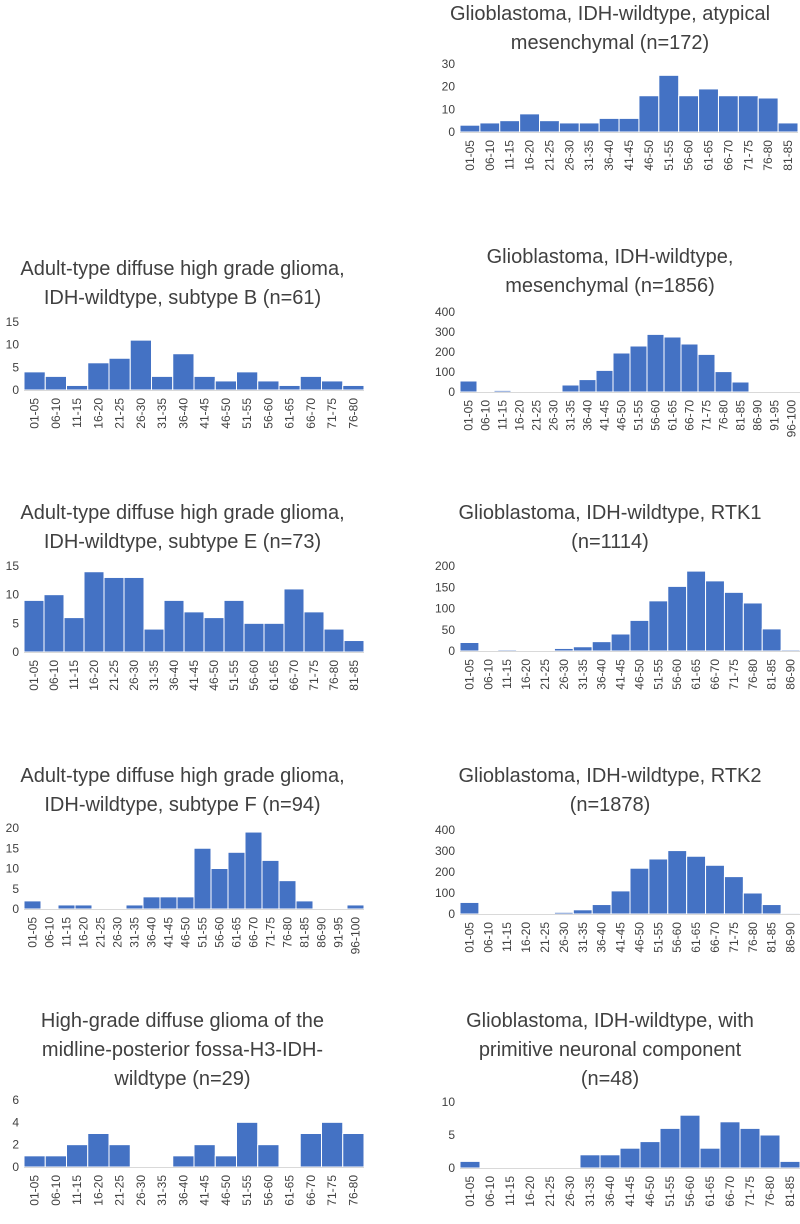 The height and width of the screenshot is (1224, 800). Describe the element at coordinates (339, 932) in the screenshot. I see `x-tick-label: 91-95` at that location.